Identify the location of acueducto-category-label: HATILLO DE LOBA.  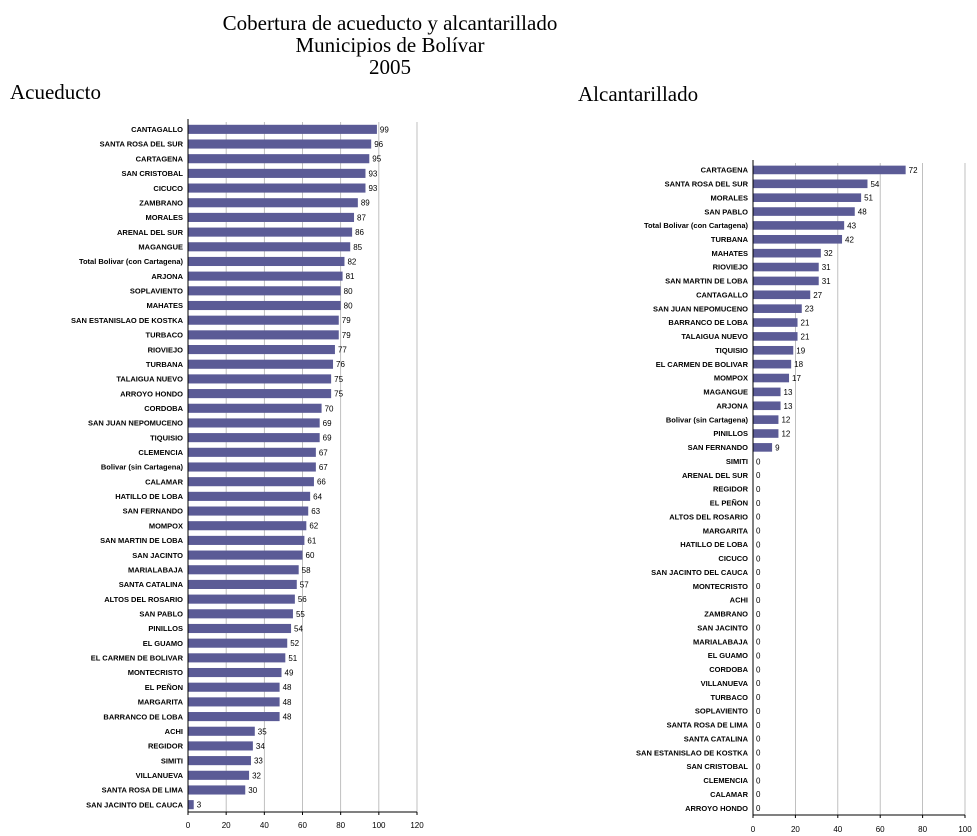
(149, 496).